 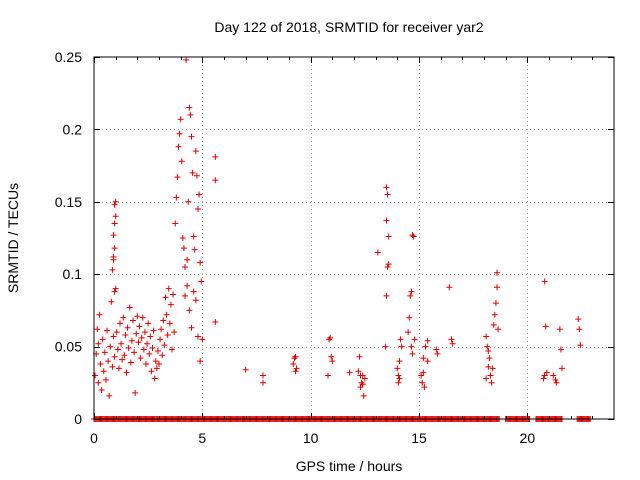 I want to click on y-tick-label: 0, so click(x=78, y=419).